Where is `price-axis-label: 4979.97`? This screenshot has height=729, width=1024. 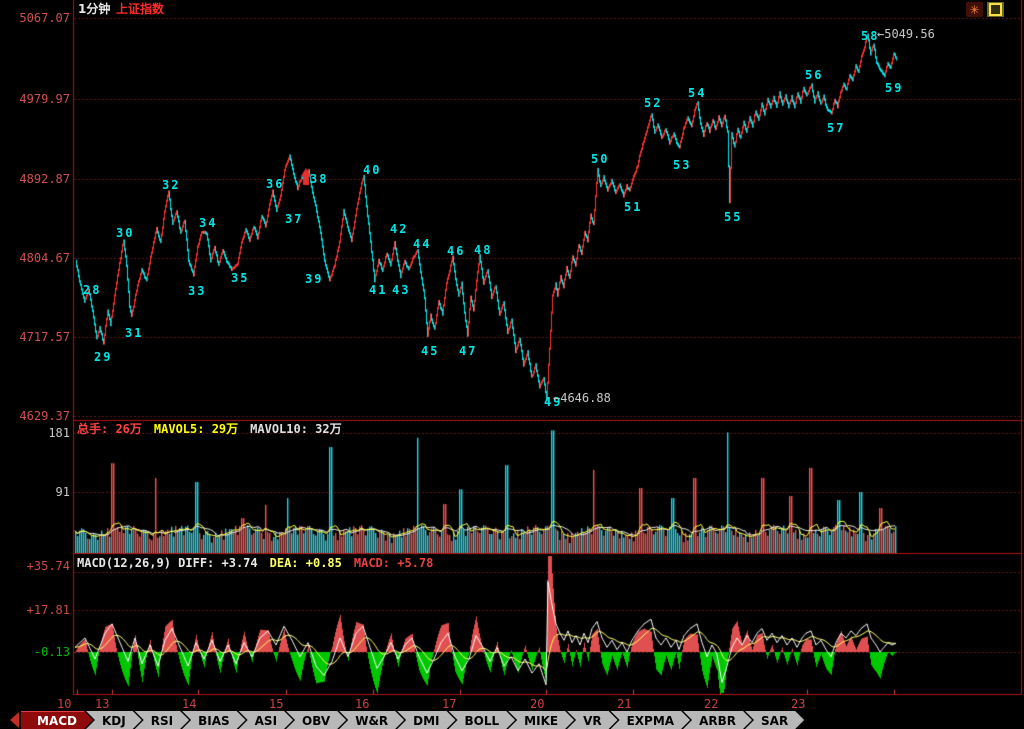
price-axis-label: 4979.97 is located at coordinates (44, 99).